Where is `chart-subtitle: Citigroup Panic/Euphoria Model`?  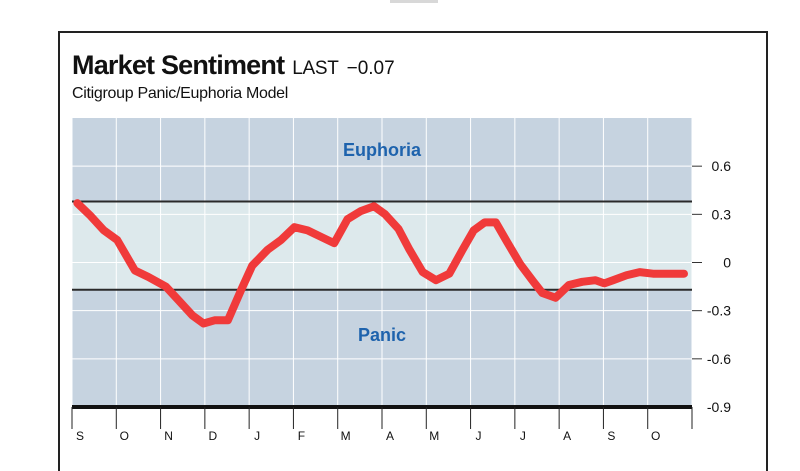 chart-subtitle: Citigroup Panic/Euphoria Model is located at coordinates (180, 93).